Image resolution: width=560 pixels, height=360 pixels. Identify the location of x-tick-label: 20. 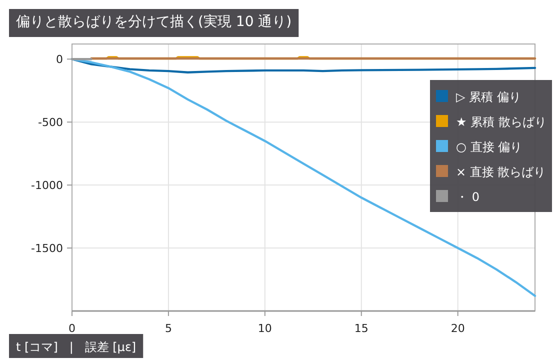
(457, 328).